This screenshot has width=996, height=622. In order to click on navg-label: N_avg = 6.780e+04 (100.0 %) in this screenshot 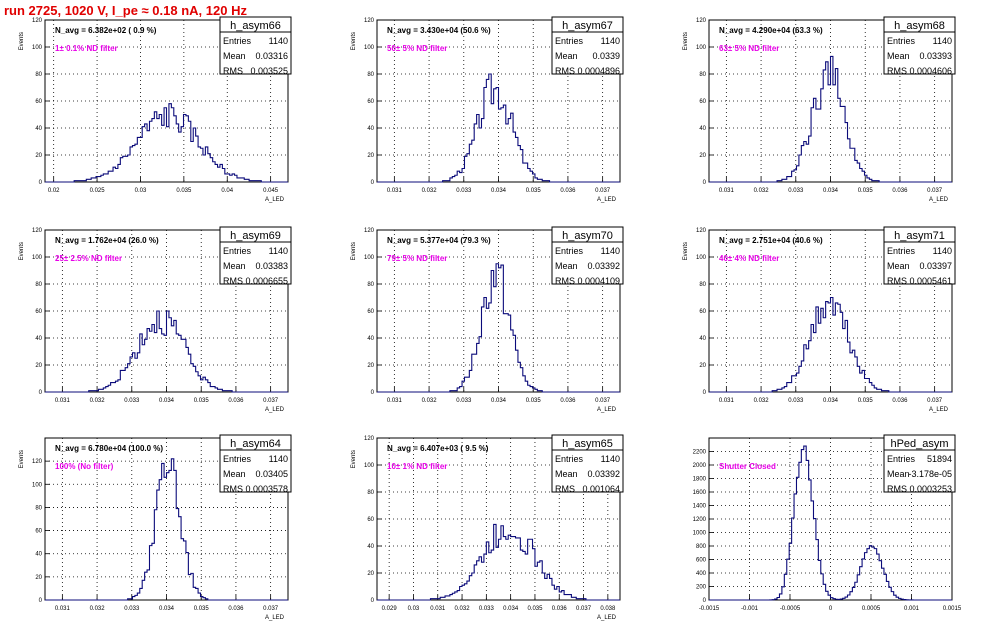, I will do `click(109, 448)`.